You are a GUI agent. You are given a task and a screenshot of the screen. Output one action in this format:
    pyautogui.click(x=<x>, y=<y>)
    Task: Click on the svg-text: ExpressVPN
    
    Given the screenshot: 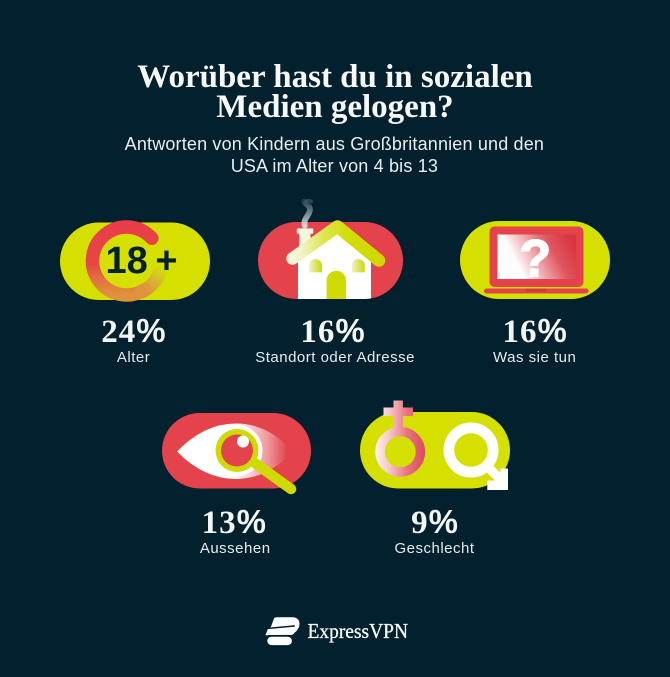 What is the action you would take?
    pyautogui.click(x=358, y=631)
    